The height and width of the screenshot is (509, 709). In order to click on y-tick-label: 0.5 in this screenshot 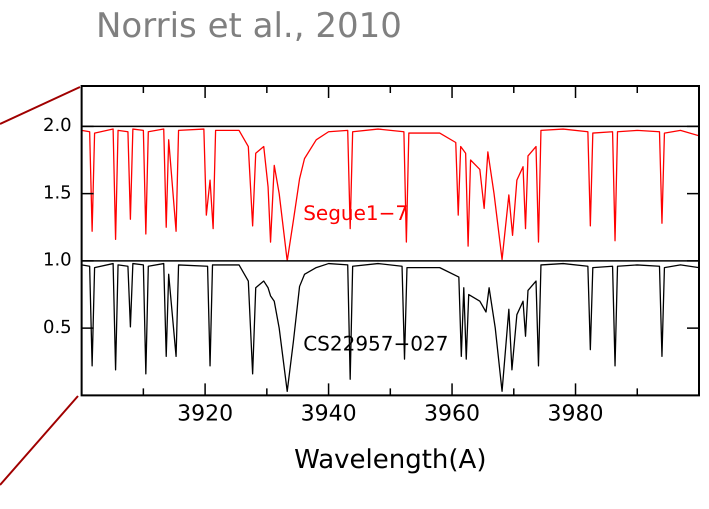, I will do `click(57, 327)`.